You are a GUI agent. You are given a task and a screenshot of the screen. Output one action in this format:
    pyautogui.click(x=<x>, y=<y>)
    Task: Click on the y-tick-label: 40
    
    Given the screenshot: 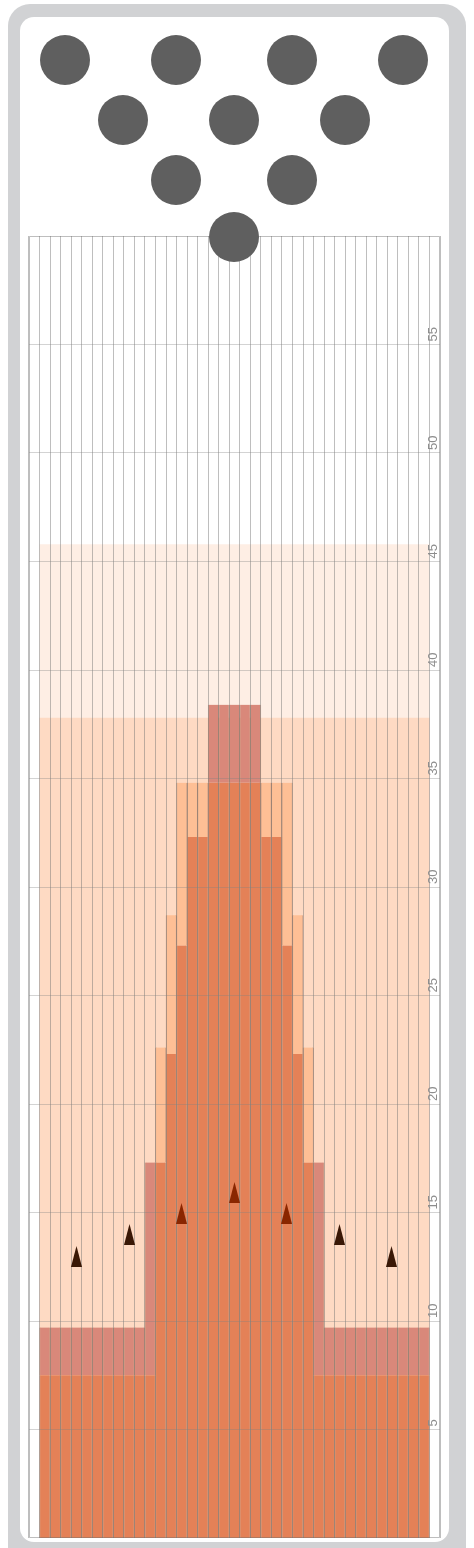 What is the action you would take?
    pyautogui.click(x=432, y=659)
    